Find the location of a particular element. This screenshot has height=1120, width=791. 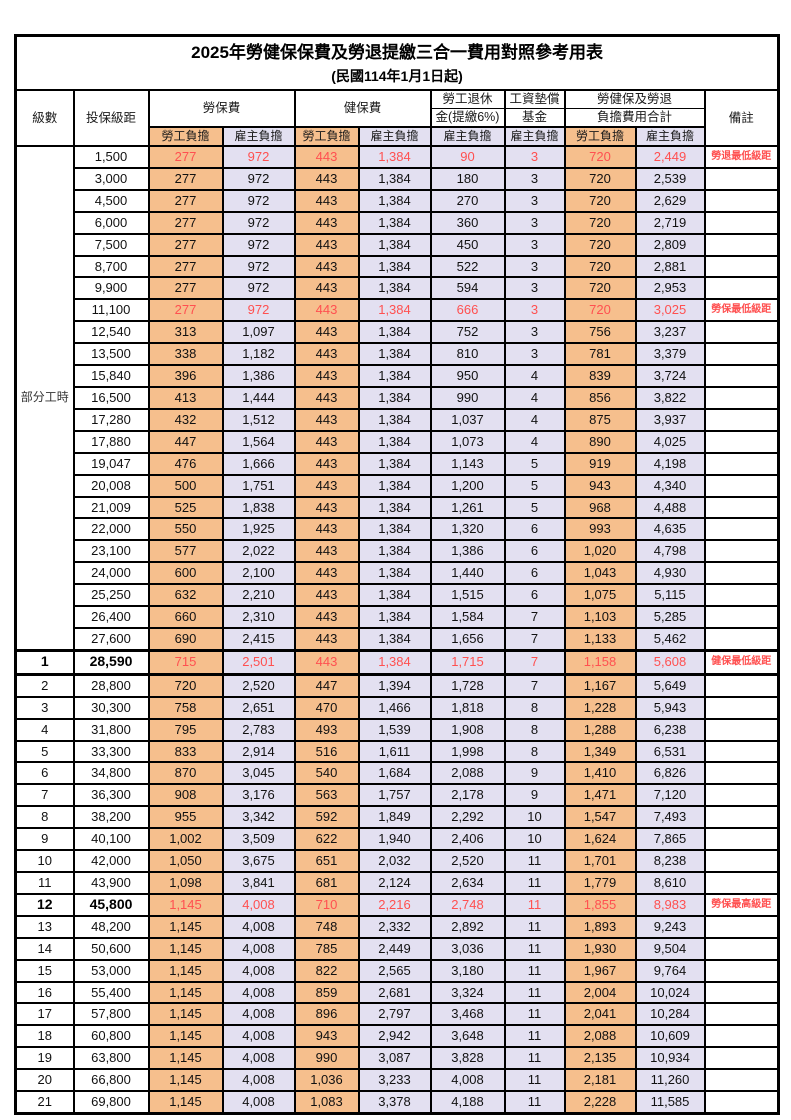

table-row: 26,400 660 2,310 443 1,384 1,584 7 1,103 5,285 is located at coordinates (398, 617).